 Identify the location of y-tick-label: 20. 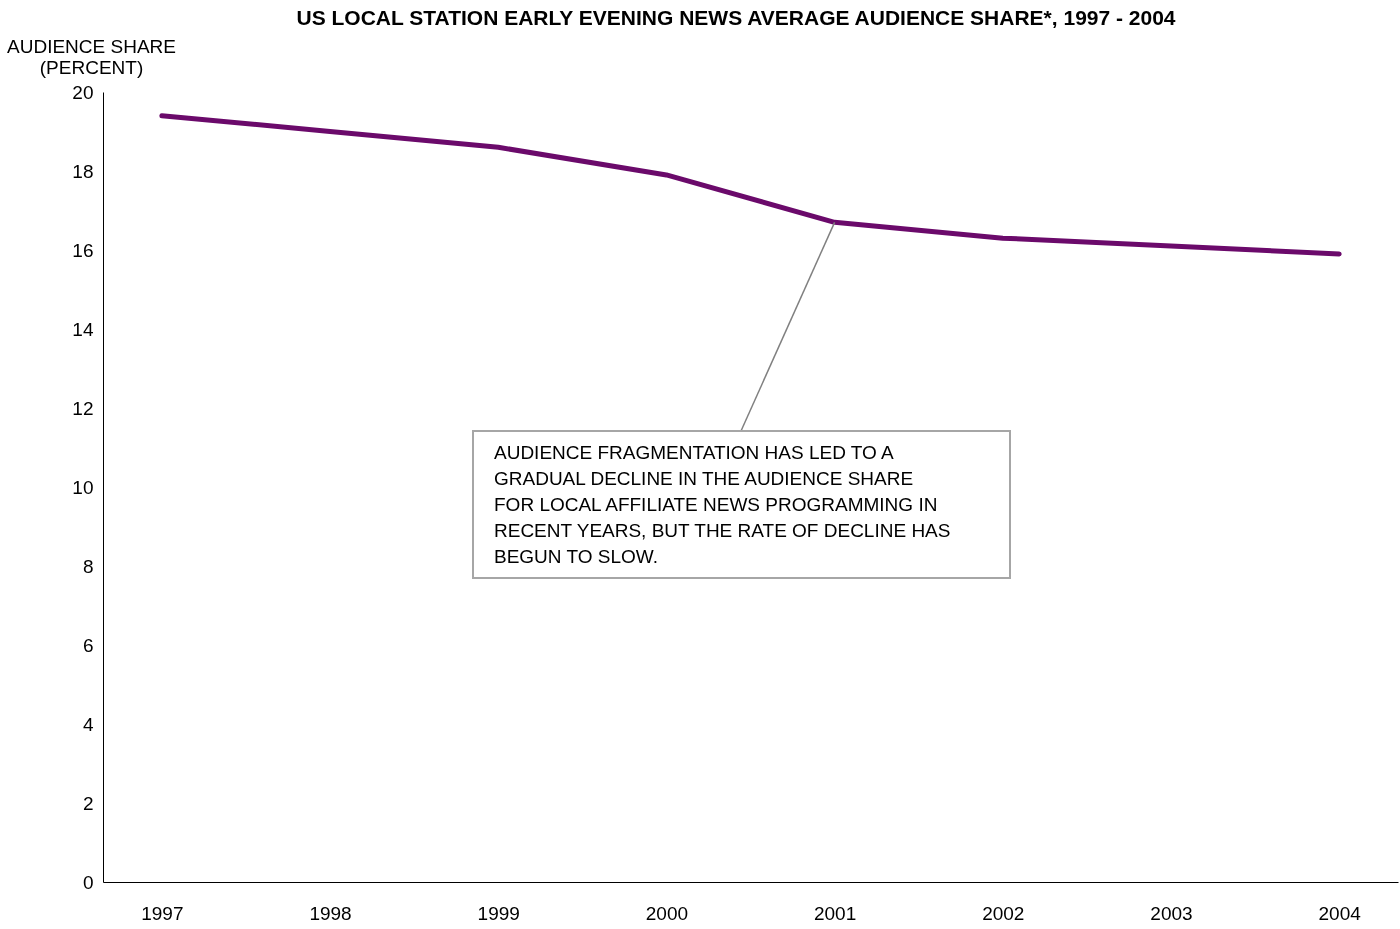
(83, 92).